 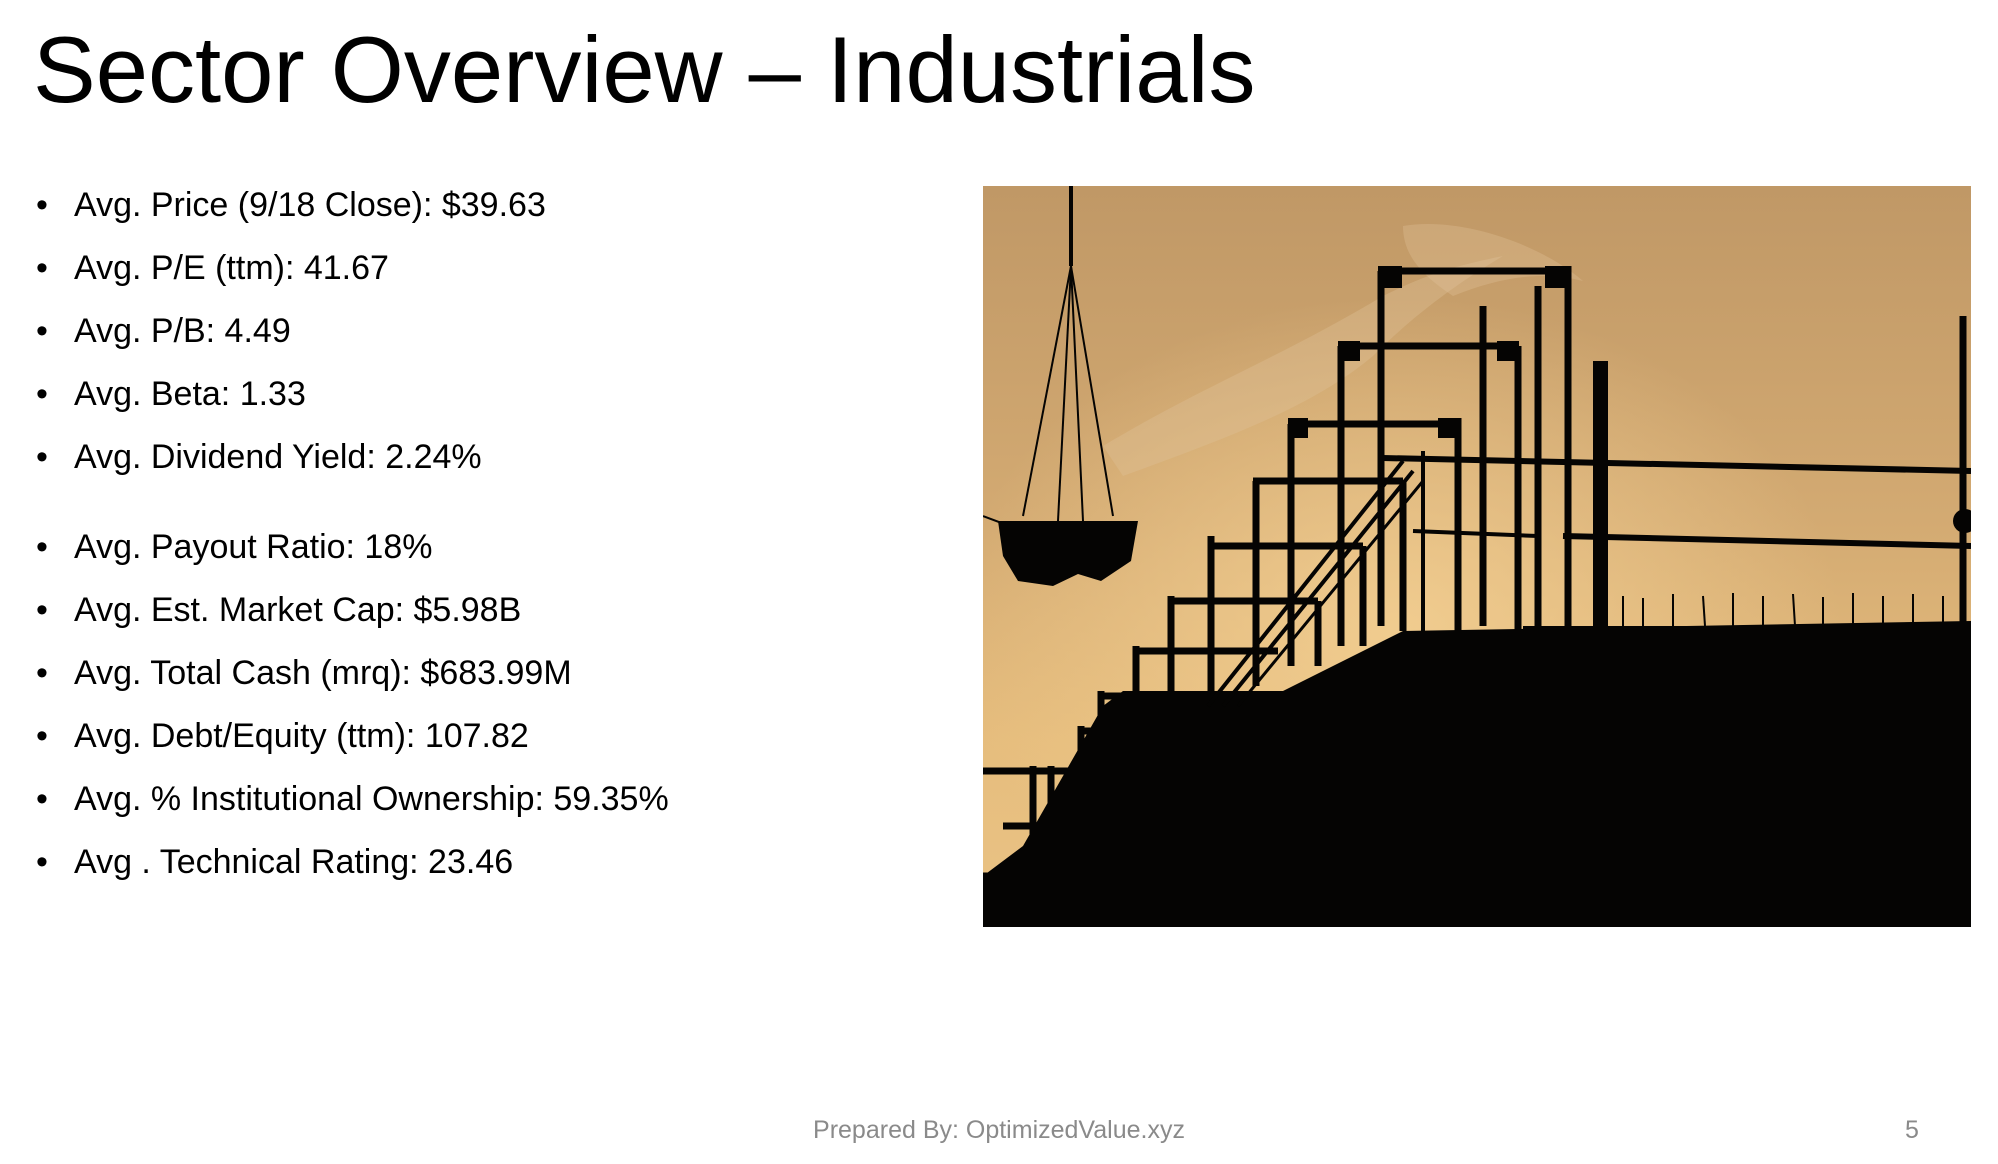 I want to click on bullet-avg-market-cap: Avg. Est. Market Cap: $5.98B, so click(x=352, y=624).